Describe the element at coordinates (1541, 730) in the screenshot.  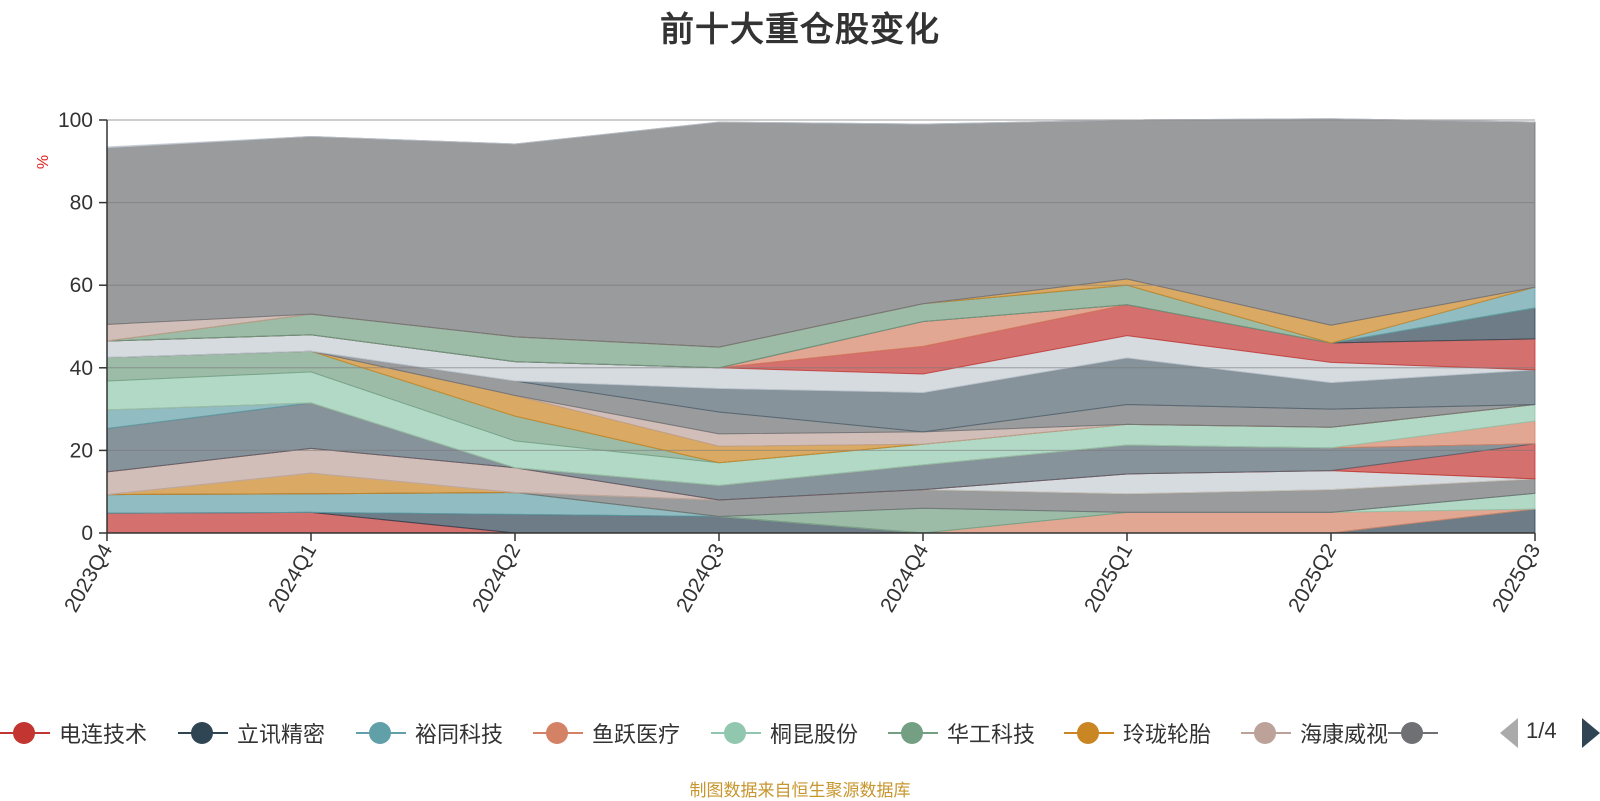
I see `pager-page-number: 1/4` at that location.